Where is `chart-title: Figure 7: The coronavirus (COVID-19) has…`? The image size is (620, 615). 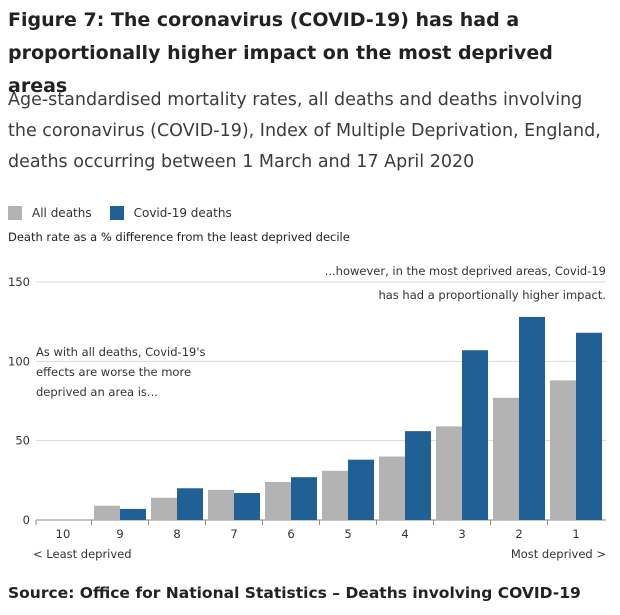 chart-title: Figure 7: The coronavirus (COVID-19) has… is located at coordinates (280, 53).